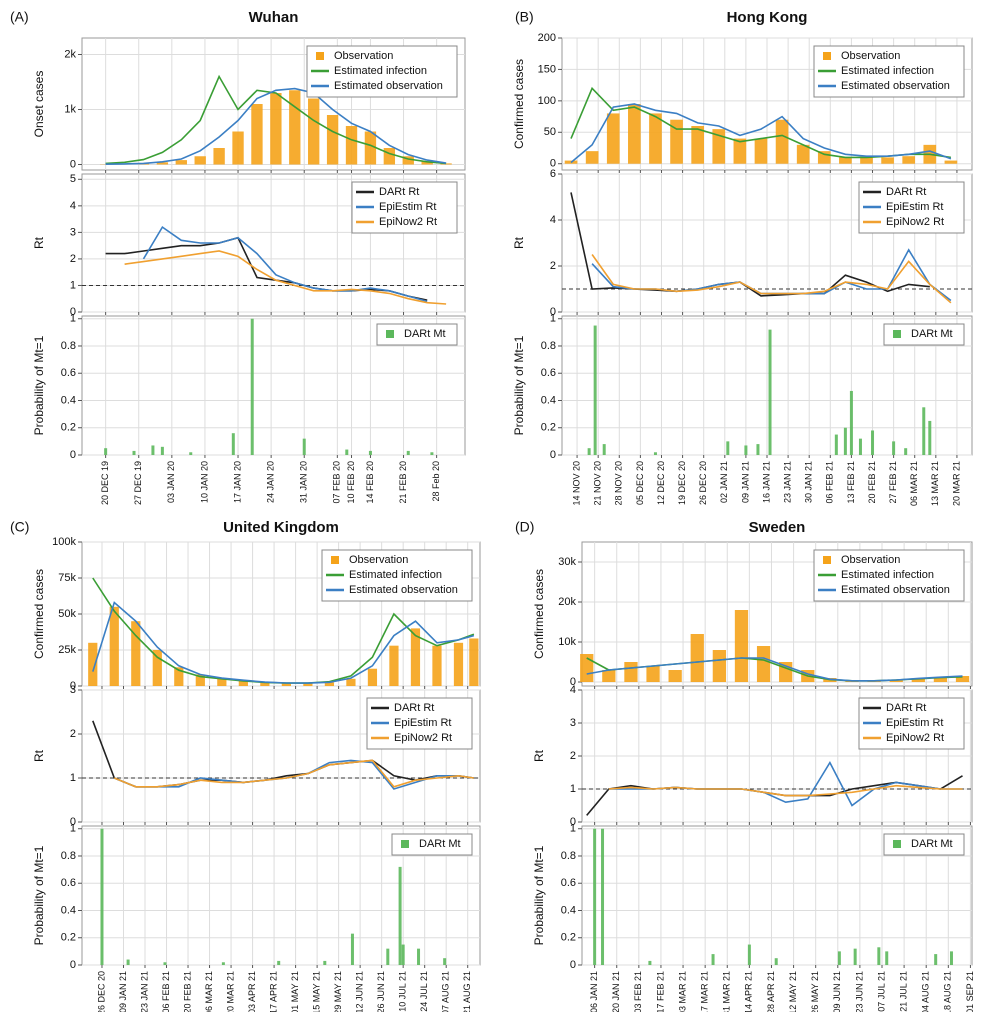 The image size is (987, 1012). What do you see at coordinates (73, 829) in the screenshot?
I see `y-tick-label: 1` at bounding box center [73, 829].